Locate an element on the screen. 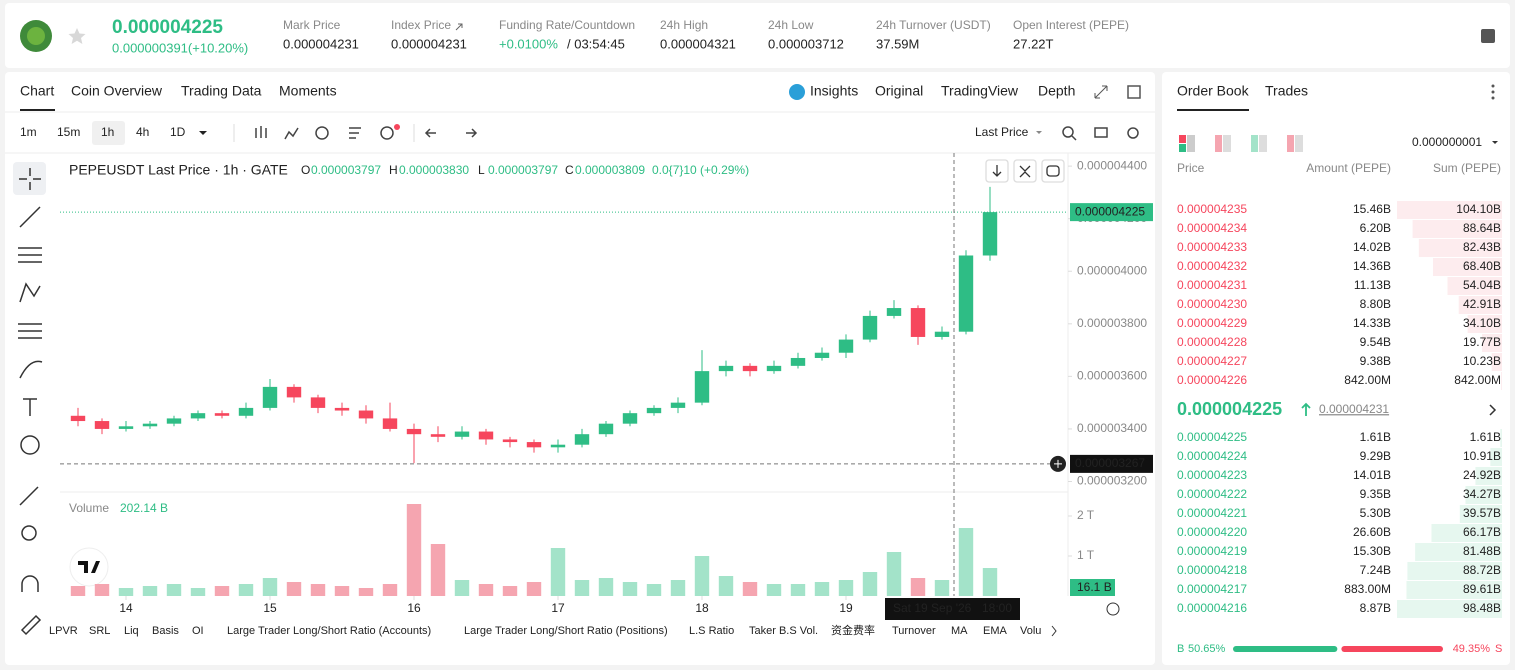  indicator: 资金费率 is located at coordinates (853, 630).